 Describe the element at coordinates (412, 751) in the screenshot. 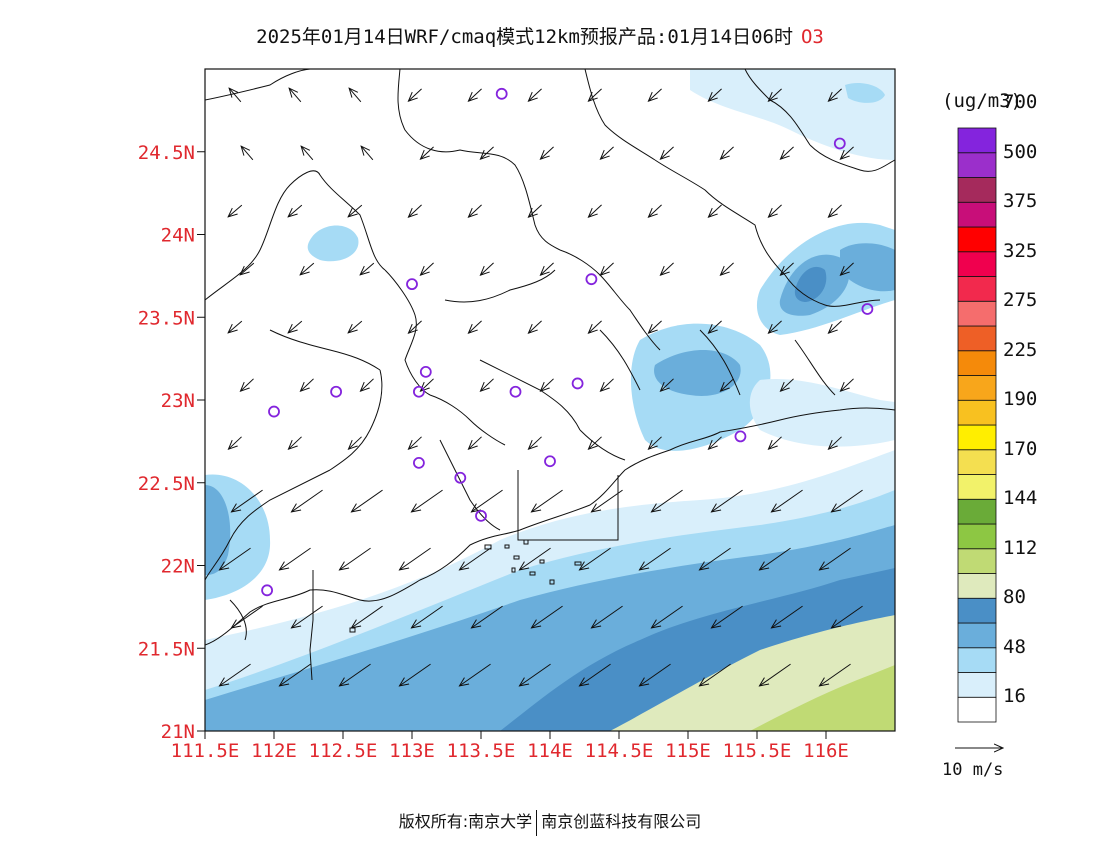

I see `lon-tick-label: 113E` at that location.